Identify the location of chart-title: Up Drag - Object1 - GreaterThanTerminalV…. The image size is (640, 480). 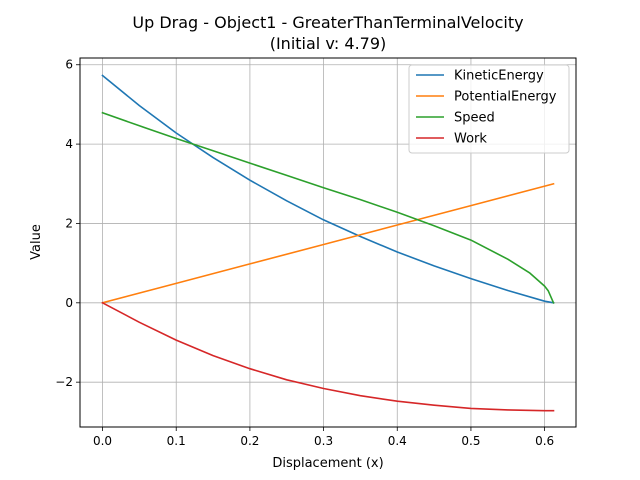
(327, 22).